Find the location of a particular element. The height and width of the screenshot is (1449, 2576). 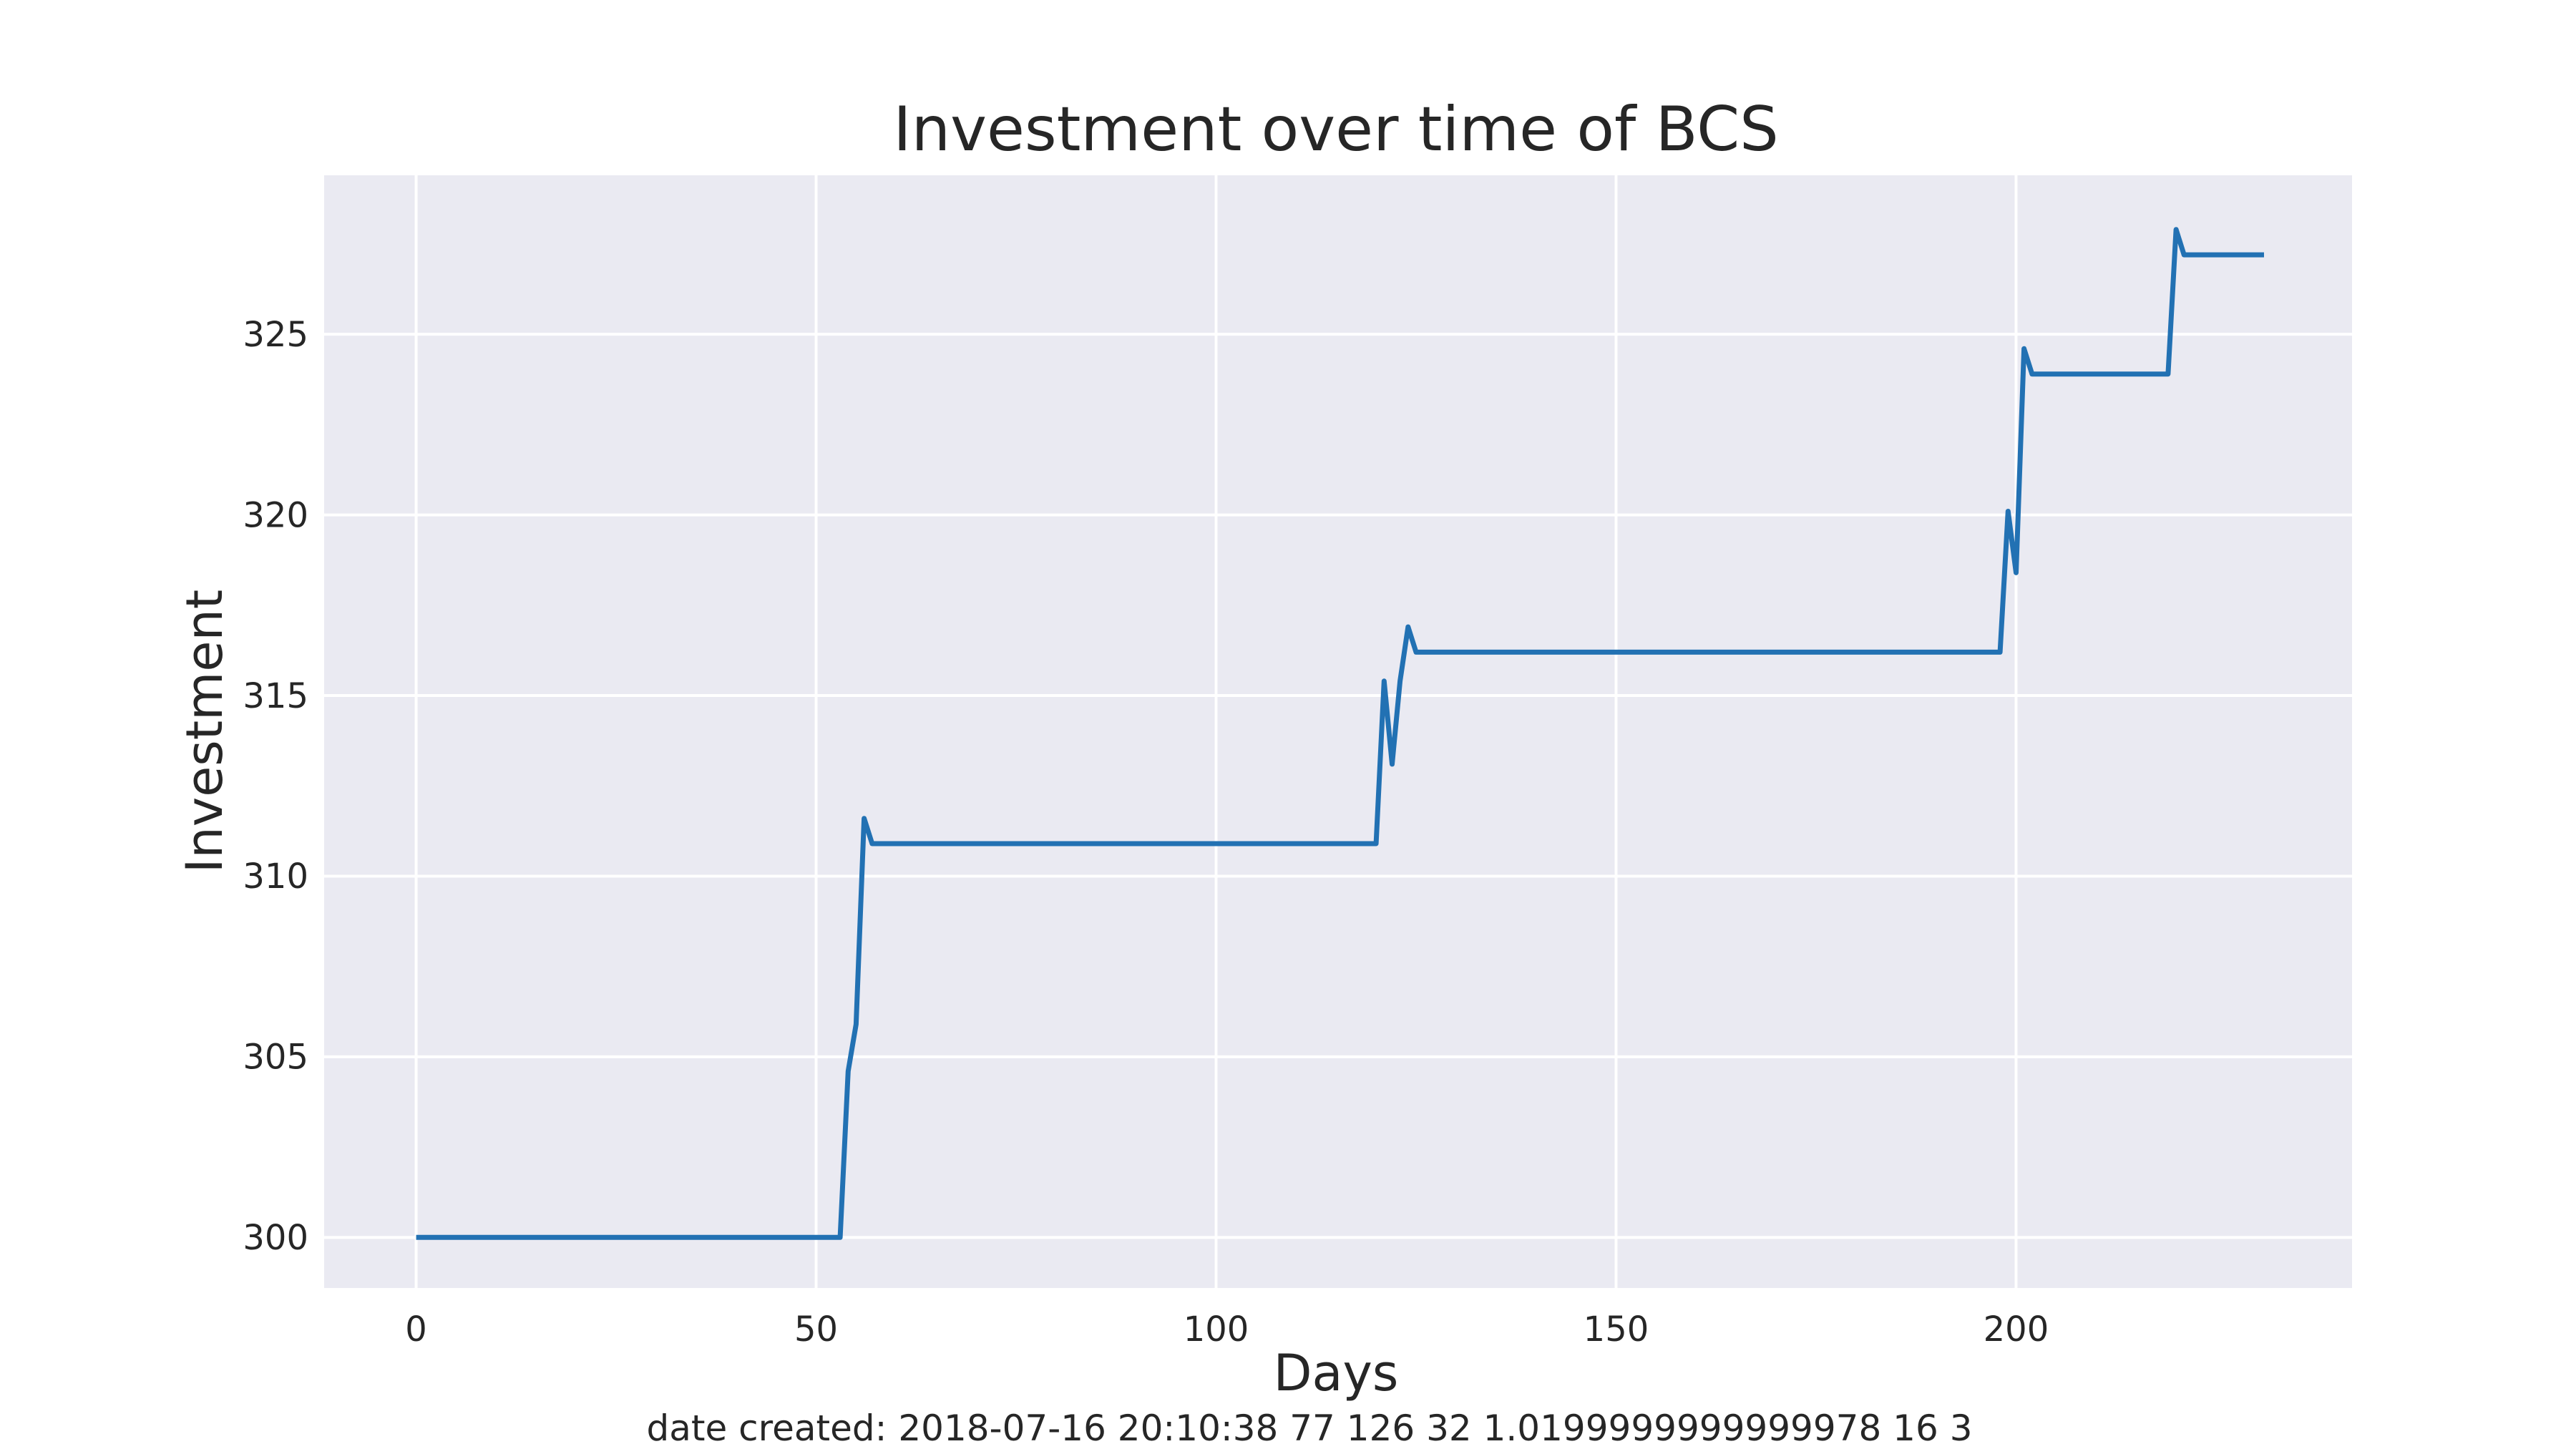

x-tick-label: 0 is located at coordinates (416, 1329).